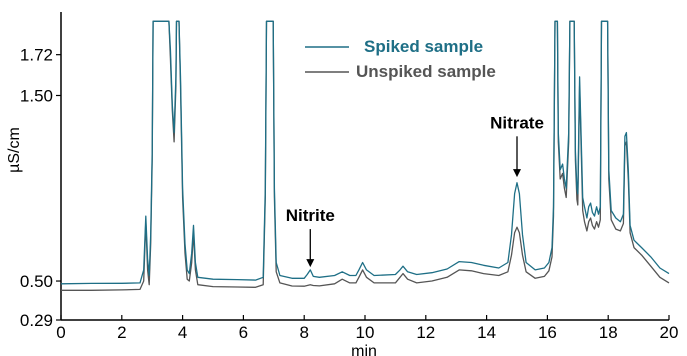 This screenshot has width=687, height=356. Describe the element at coordinates (182, 332) in the screenshot. I see `x-tick-label: 4` at that location.